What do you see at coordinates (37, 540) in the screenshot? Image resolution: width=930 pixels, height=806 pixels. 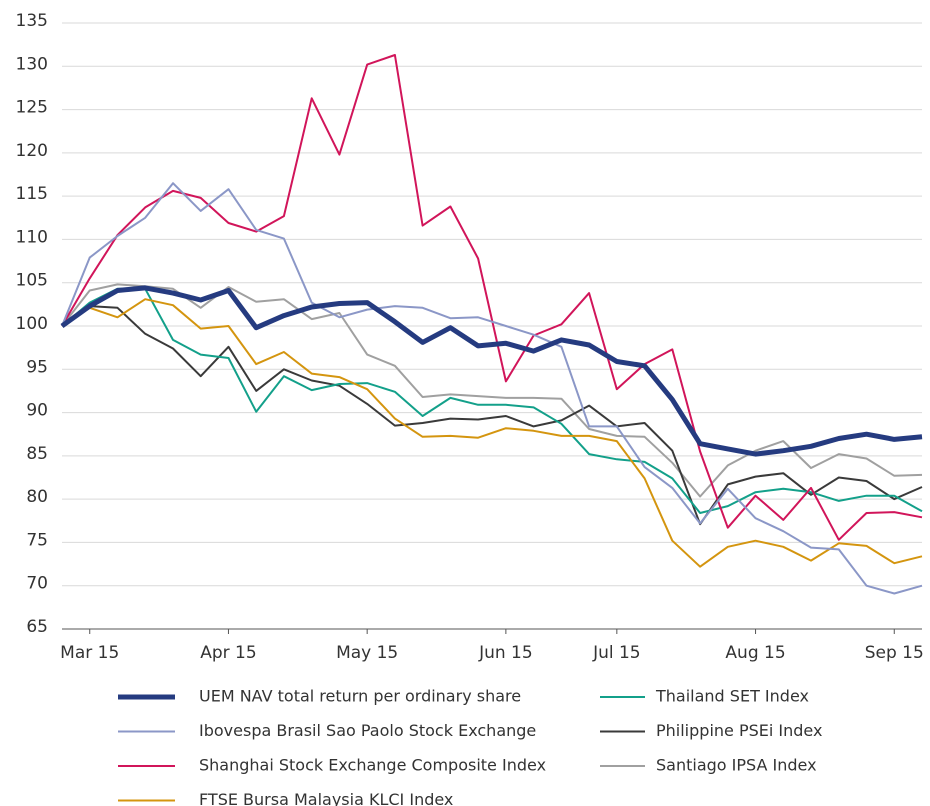 I see `y-tick-label: 75` at bounding box center [37, 540].